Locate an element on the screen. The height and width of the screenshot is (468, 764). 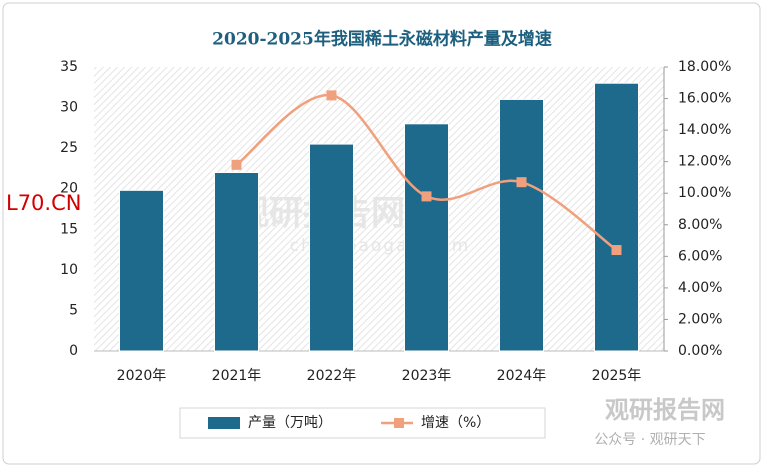
y2-tick-label: 2.00% is located at coordinates (700, 319).